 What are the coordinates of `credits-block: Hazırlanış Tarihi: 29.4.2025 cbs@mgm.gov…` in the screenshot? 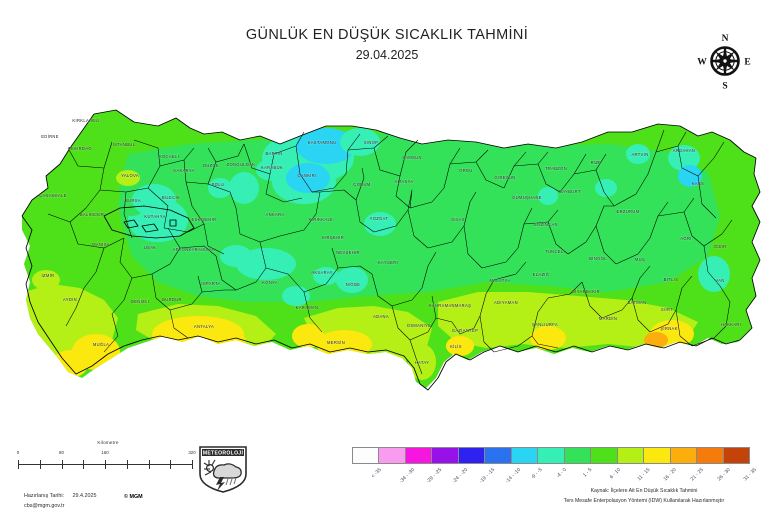 It's located at (129, 496).